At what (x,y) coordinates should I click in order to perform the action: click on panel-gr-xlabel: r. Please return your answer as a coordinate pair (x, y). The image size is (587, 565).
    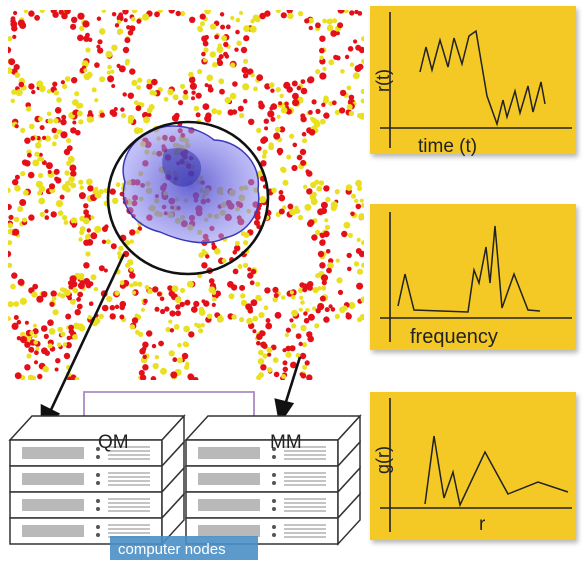
    Looking at the image, I should click on (482, 524).